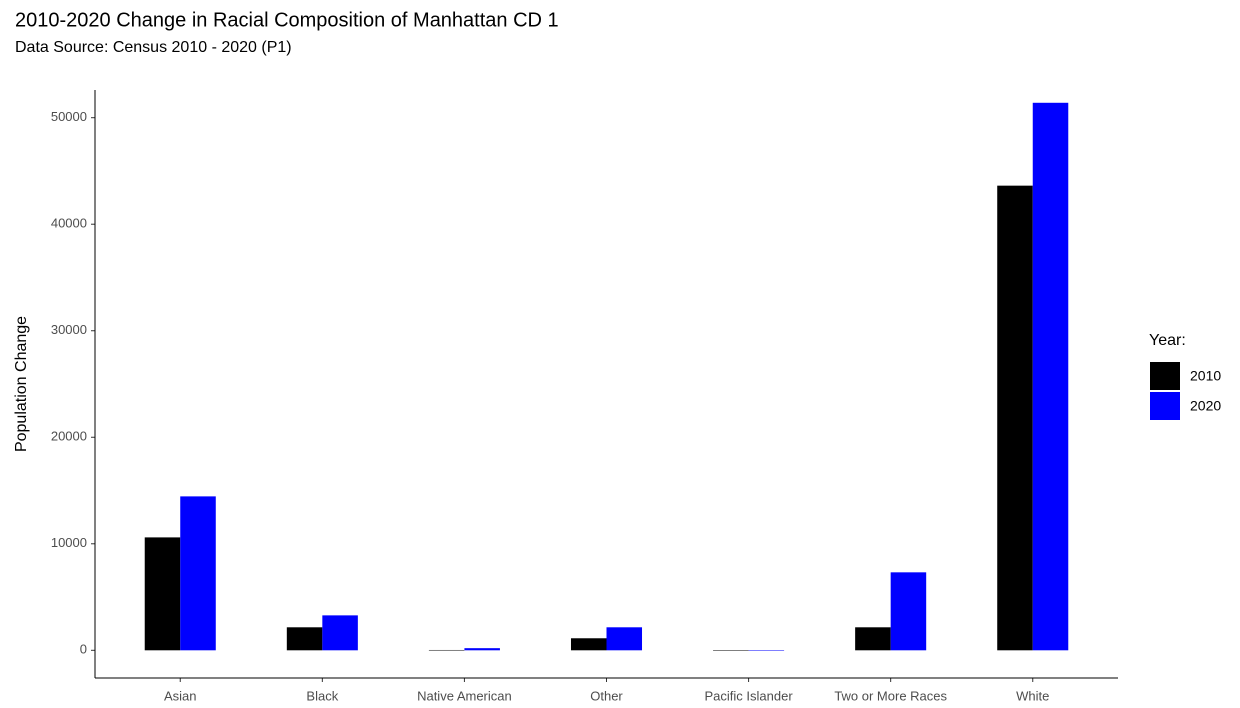 The width and height of the screenshot is (1240, 708). Describe the element at coordinates (180, 695) in the screenshot. I see `x-tick-label: Asian` at that location.